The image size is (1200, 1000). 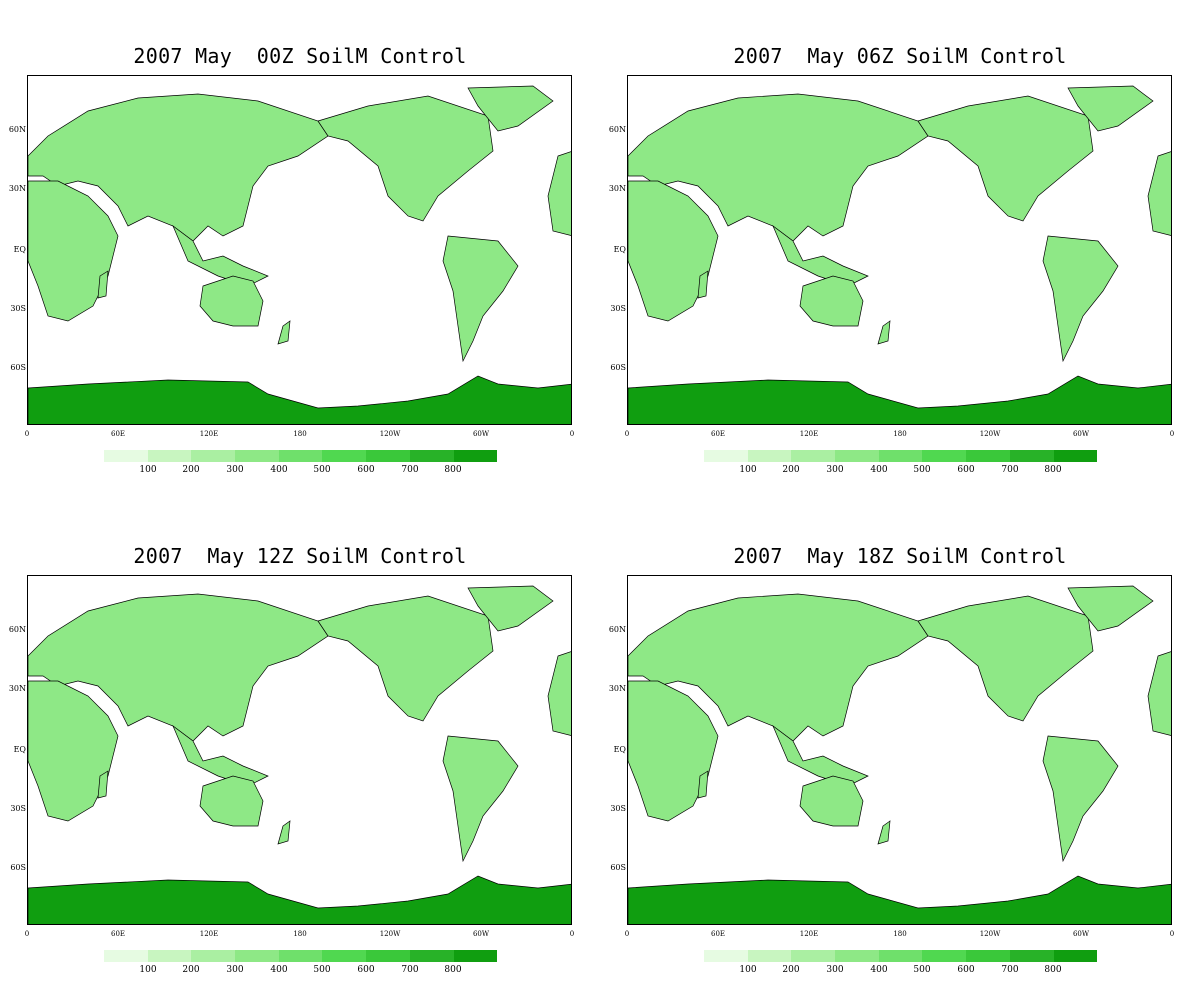 What do you see at coordinates (480, 299) in the screenshot?
I see `south-america-shape` at bounding box center [480, 299].